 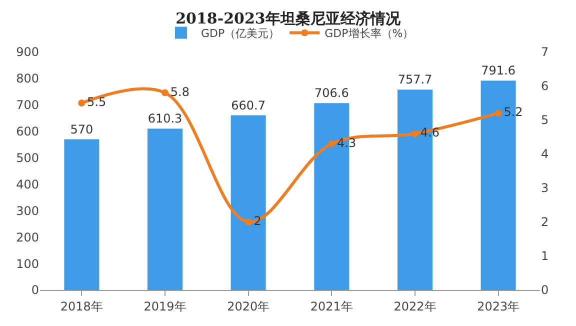 I want to click on data-label: 791.6, so click(x=498, y=71).